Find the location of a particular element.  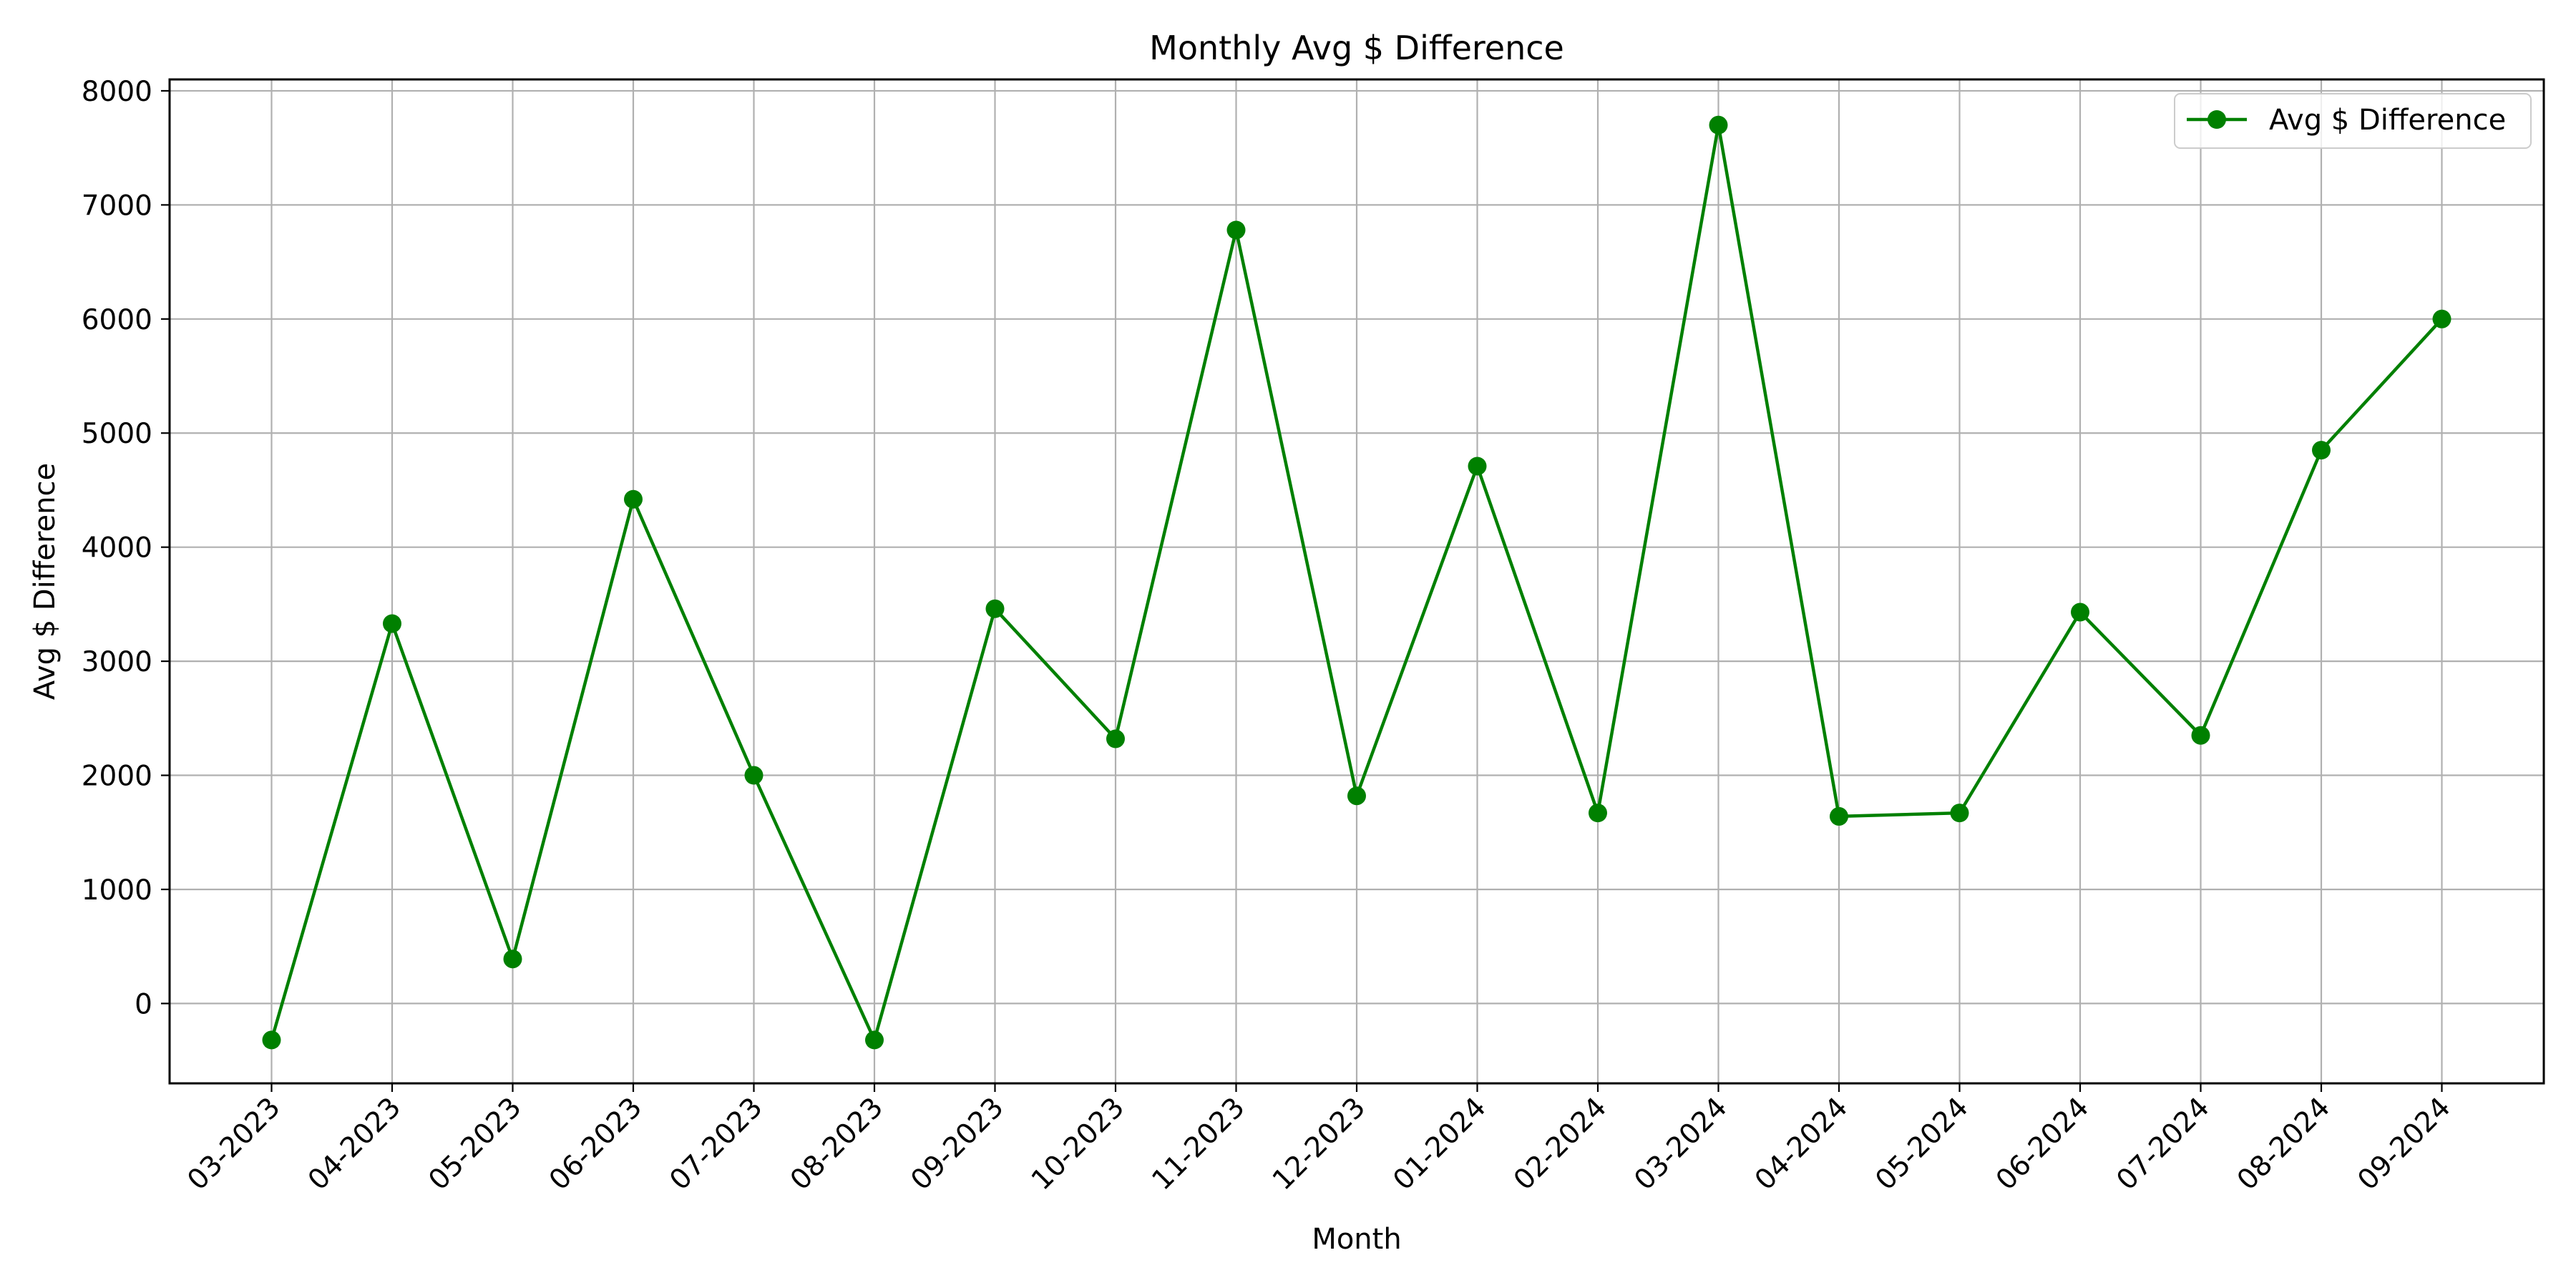

y-tick-label: 6000 is located at coordinates (117, 320).